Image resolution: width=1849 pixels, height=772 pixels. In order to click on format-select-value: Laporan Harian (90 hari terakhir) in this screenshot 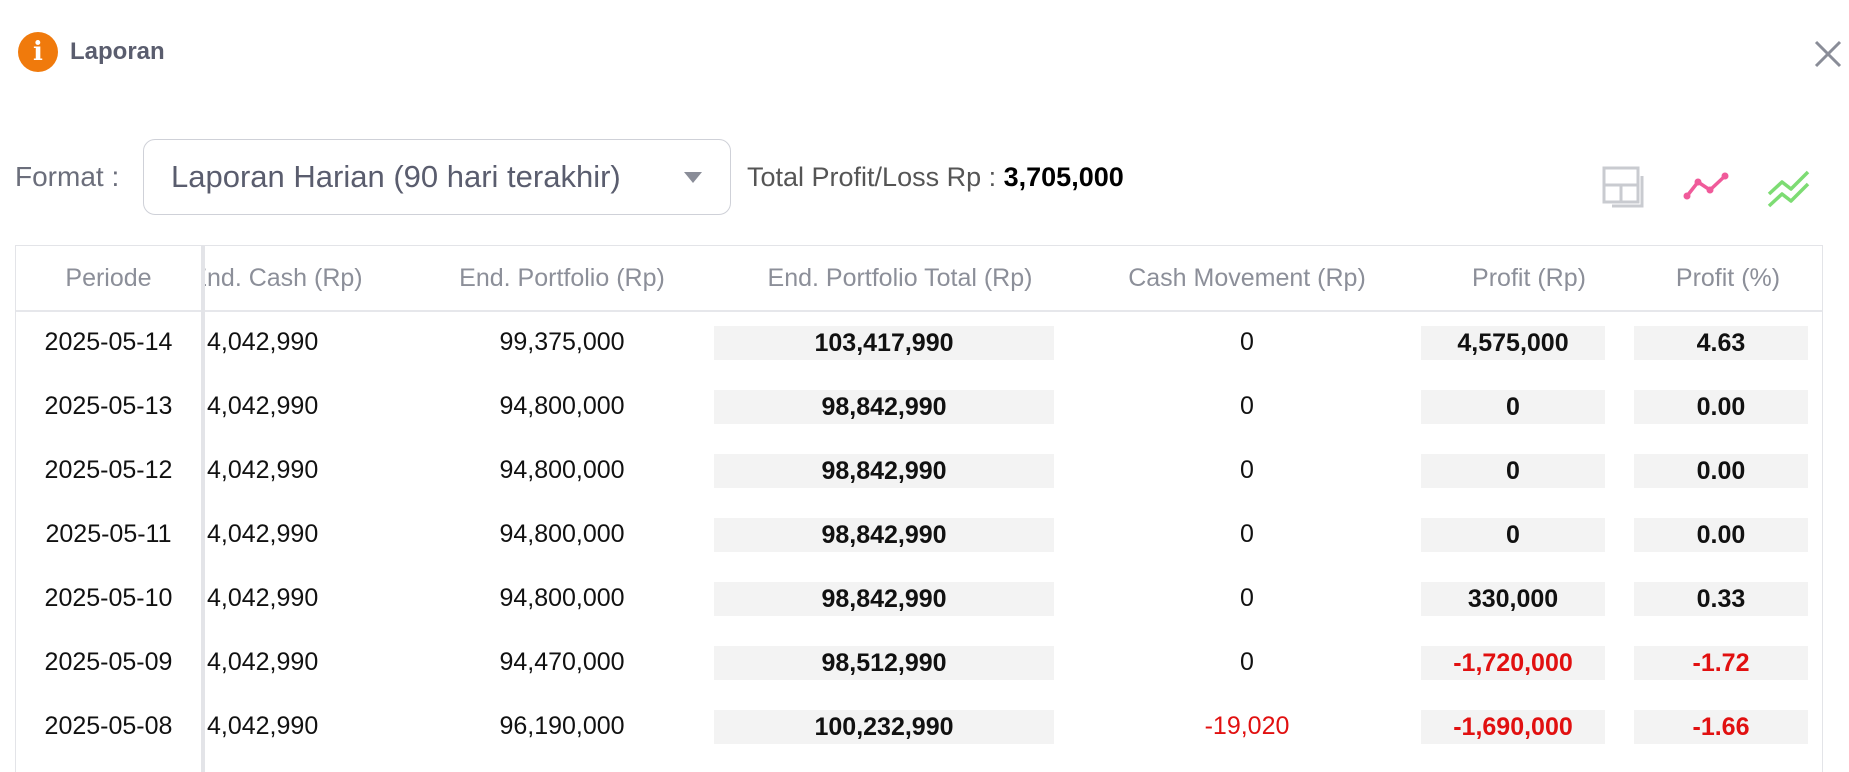, I will do `click(396, 176)`.